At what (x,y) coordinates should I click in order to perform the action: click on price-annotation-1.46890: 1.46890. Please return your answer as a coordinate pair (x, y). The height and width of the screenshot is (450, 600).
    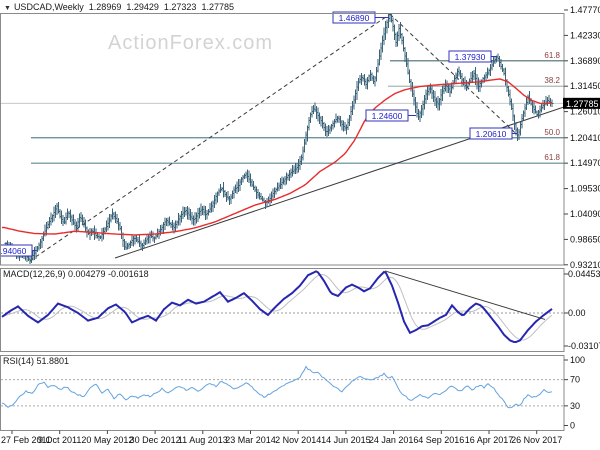
    Looking at the image, I should click on (360, 17).